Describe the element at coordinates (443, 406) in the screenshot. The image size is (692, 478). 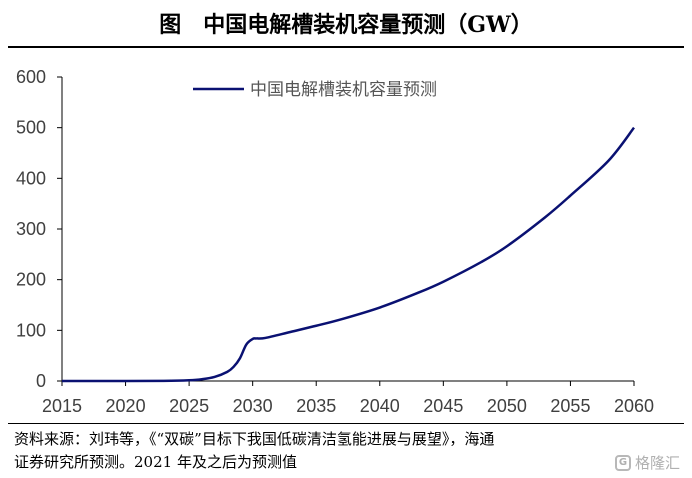
I see `x-tick-label: 2045` at that location.